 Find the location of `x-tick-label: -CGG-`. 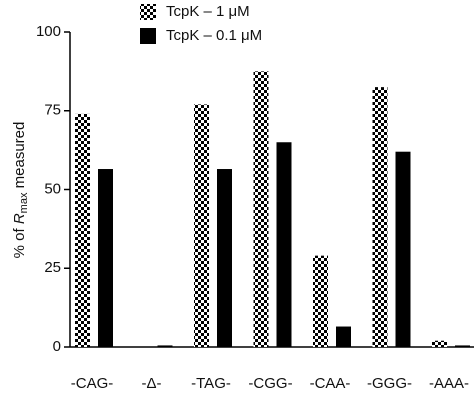

x-tick-label: -CGG- is located at coordinates (270, 383).